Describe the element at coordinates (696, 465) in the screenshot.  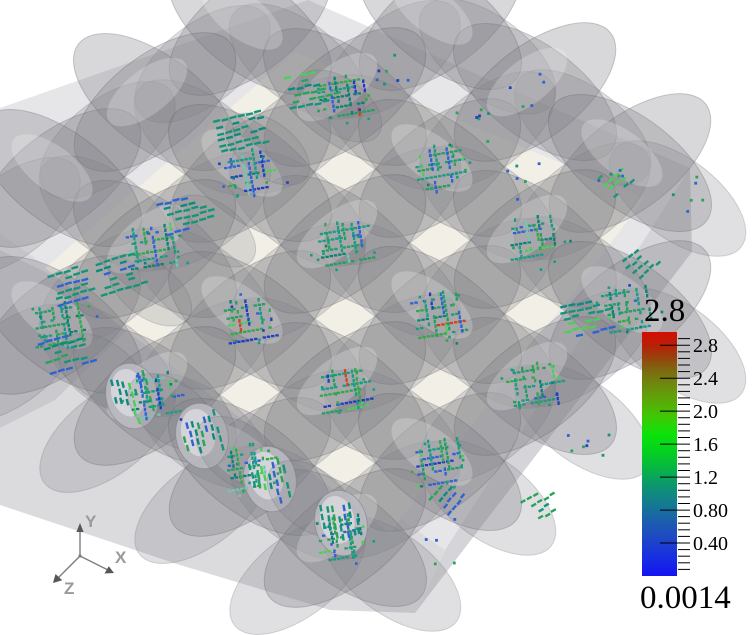
I see `color-legend: 2.8 0.40 0.80 1.2 1.6 2.0 2.4 2.8 0.0014` at that location.